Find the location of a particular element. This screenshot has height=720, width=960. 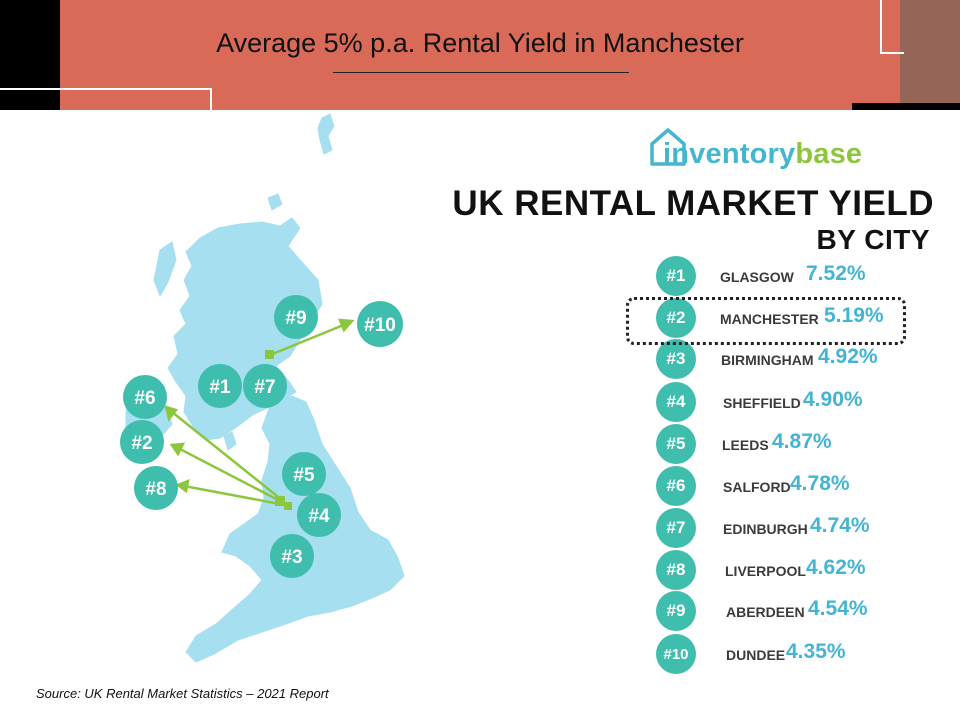

ranking-row-4: #4 SHEFFIELD 4.90% is located at coordinates (786, 402).